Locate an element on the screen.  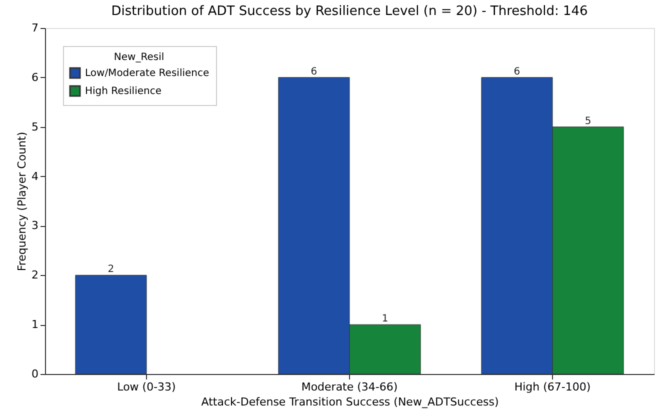
y-axis-title: Frequency (Player Count) is located at coordinates (22, 202).